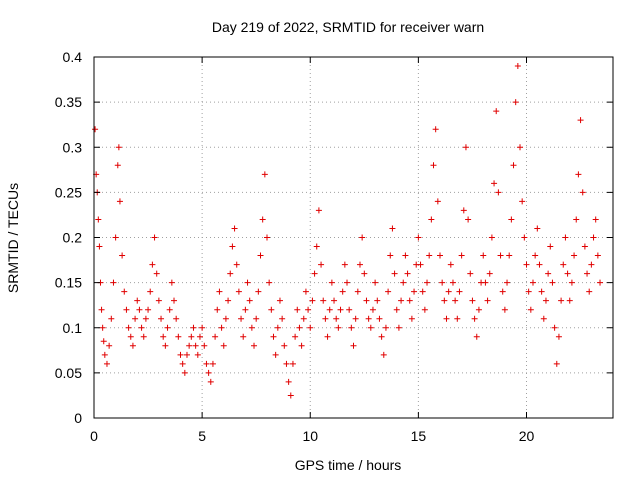 This screenshot has height=480, width=640. I want to click on y-tick-label: 0.2, so click(73, 238).